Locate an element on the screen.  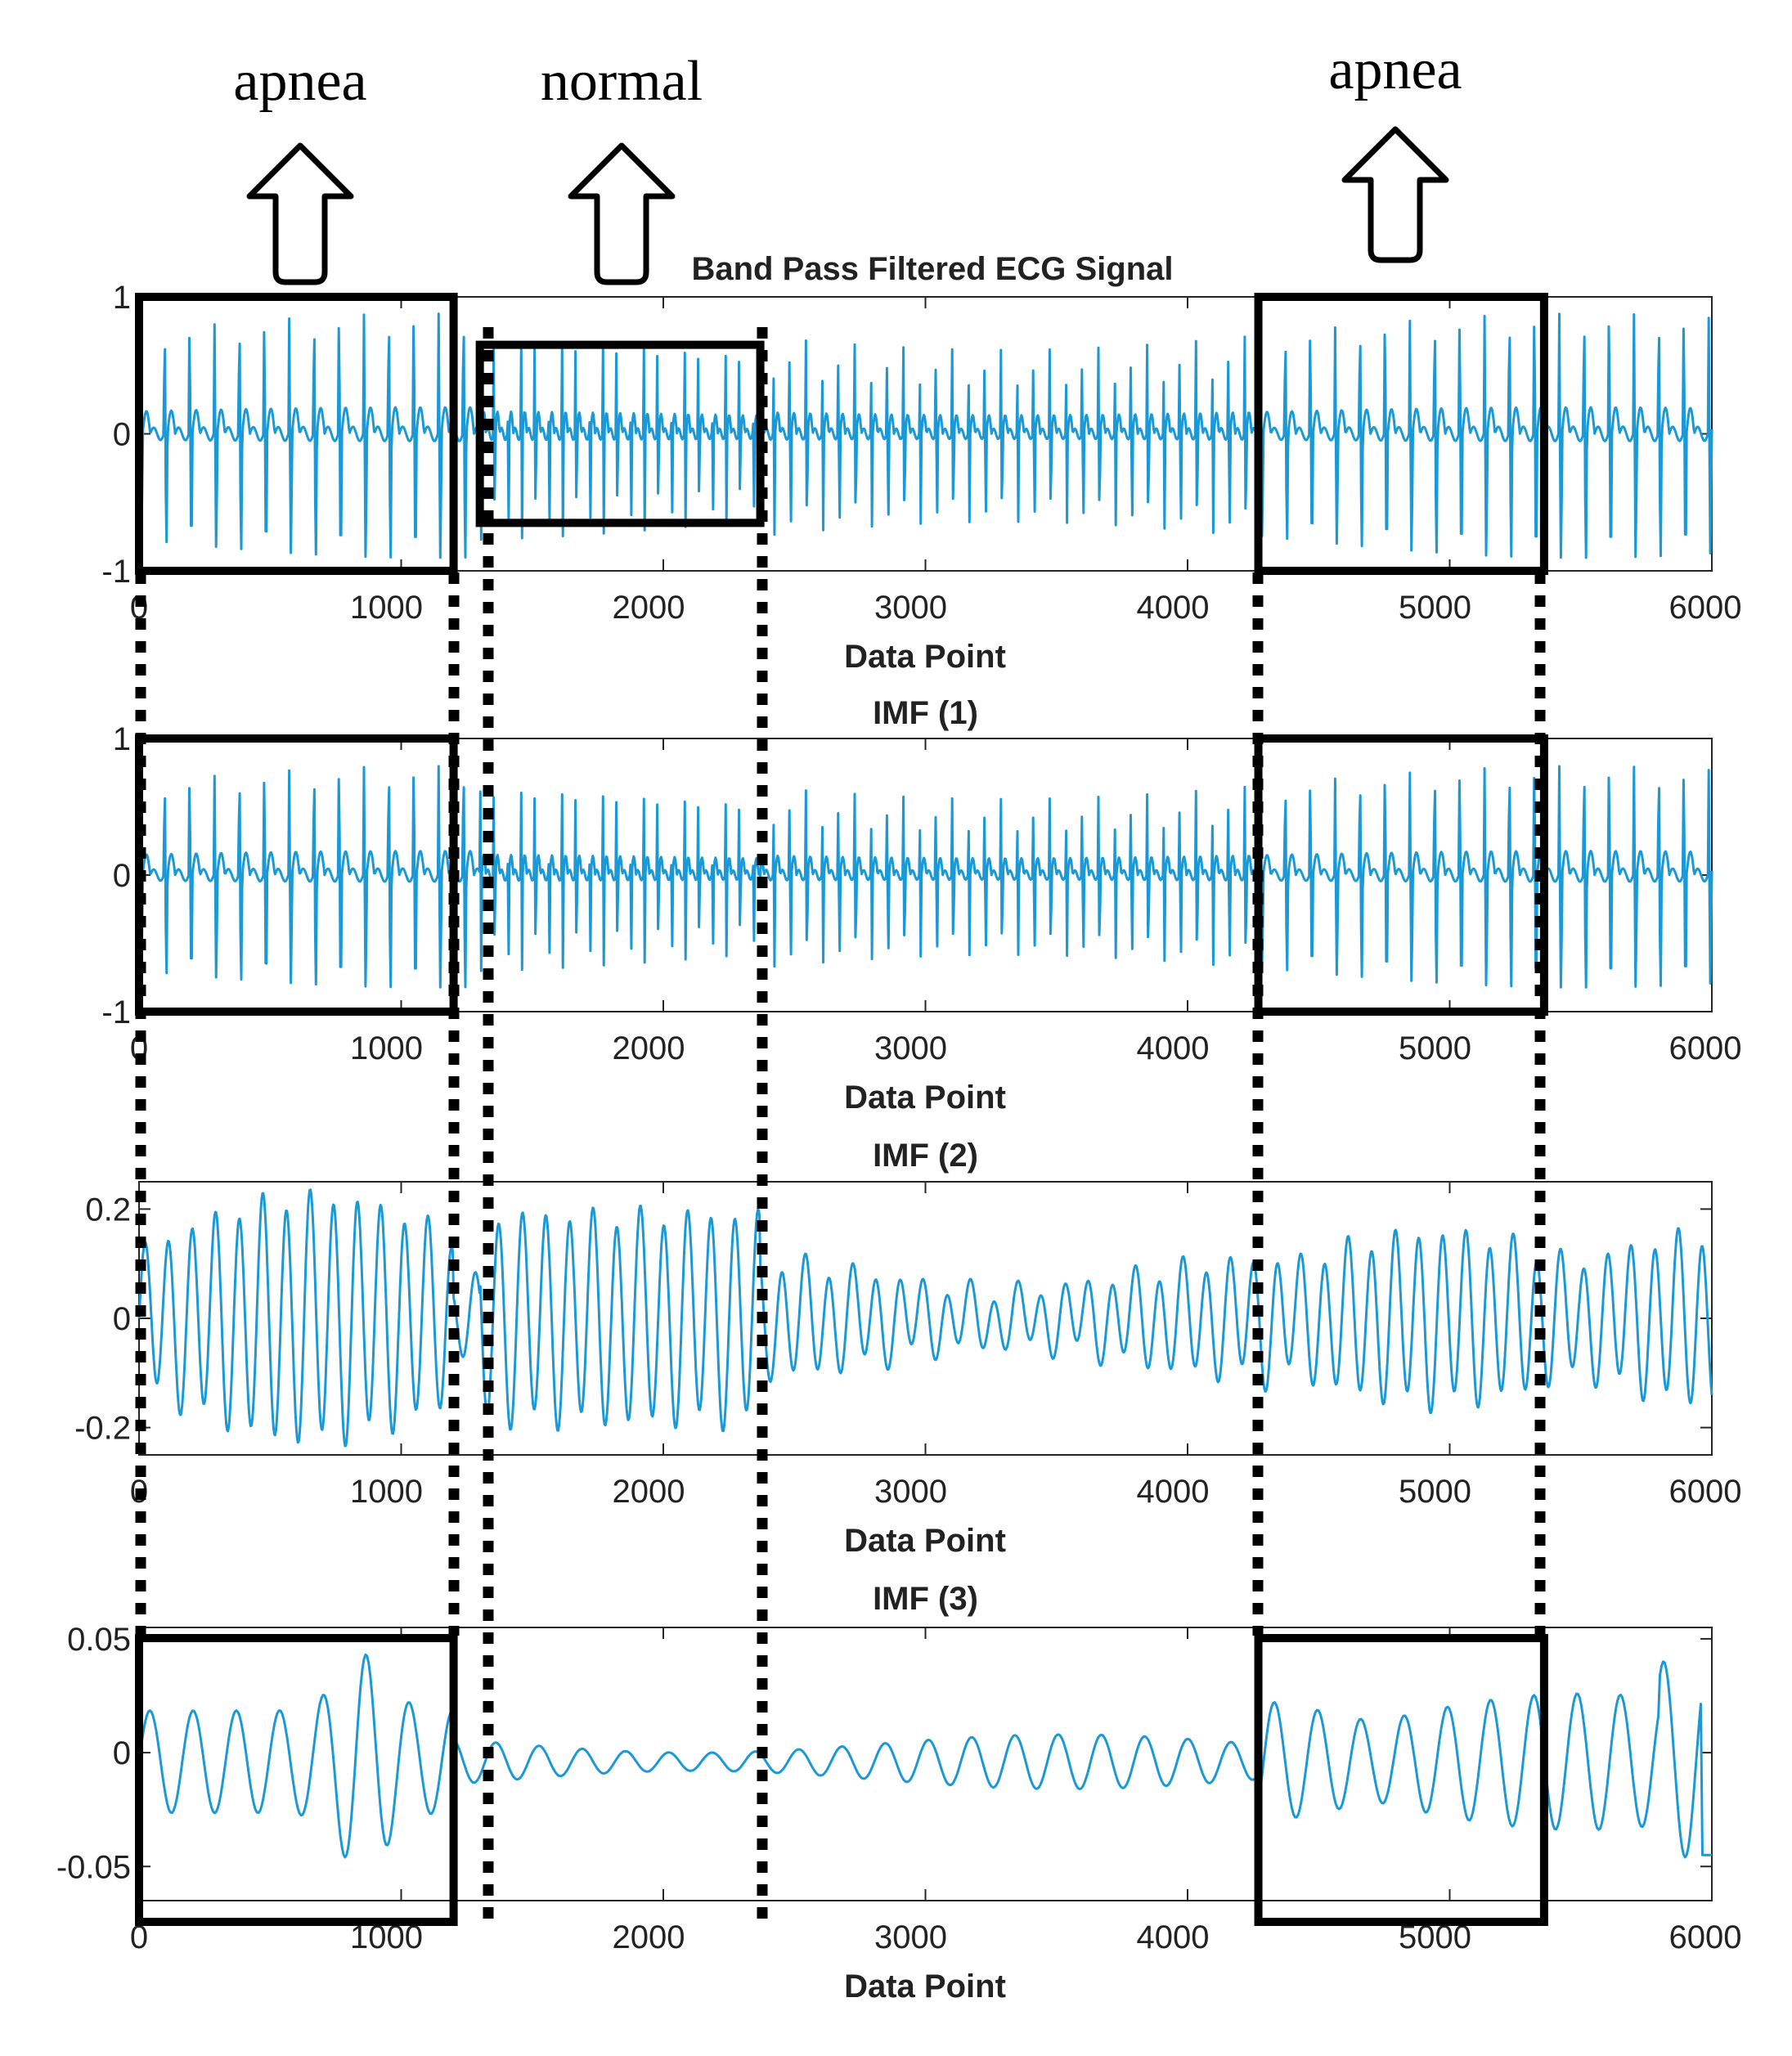
x-tick-label: 0 is located at coordinates (139, 1937).